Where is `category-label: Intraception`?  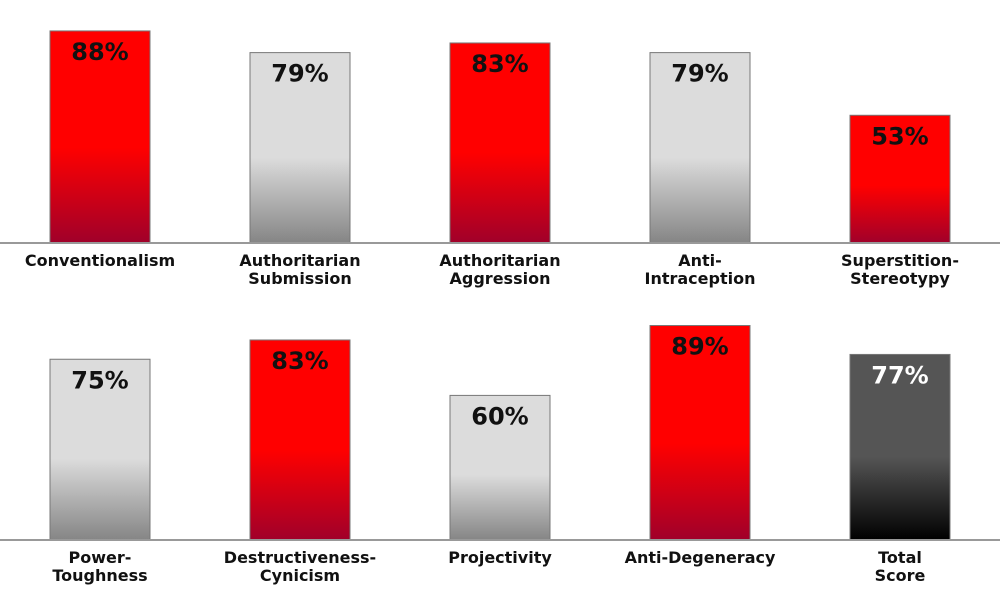
category-label: Intraception is located at coordinates (700, 278).